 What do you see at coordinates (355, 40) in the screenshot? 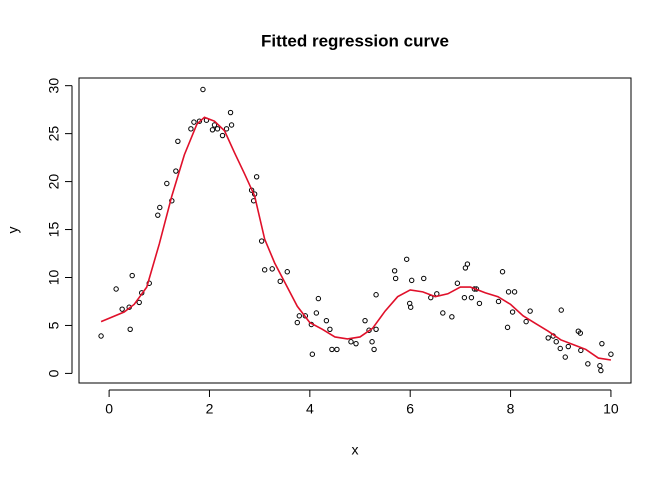
I see `chart-title: Fitted regression curve` at bounding box center [355, 40].